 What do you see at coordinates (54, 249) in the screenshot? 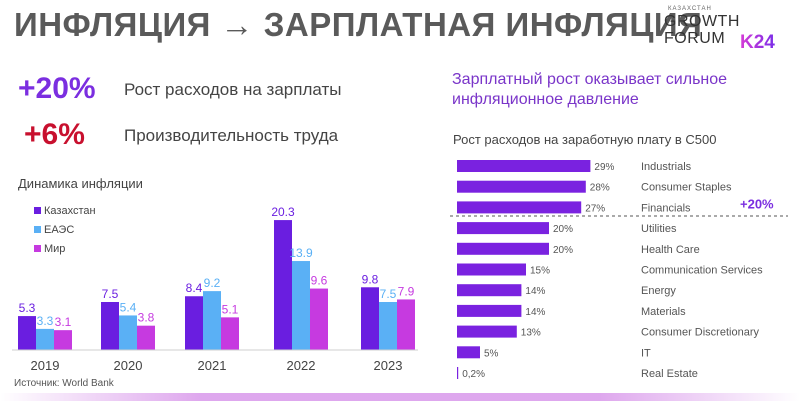
I see `legend-label-3: Мир` at bounding box center [54, 249].